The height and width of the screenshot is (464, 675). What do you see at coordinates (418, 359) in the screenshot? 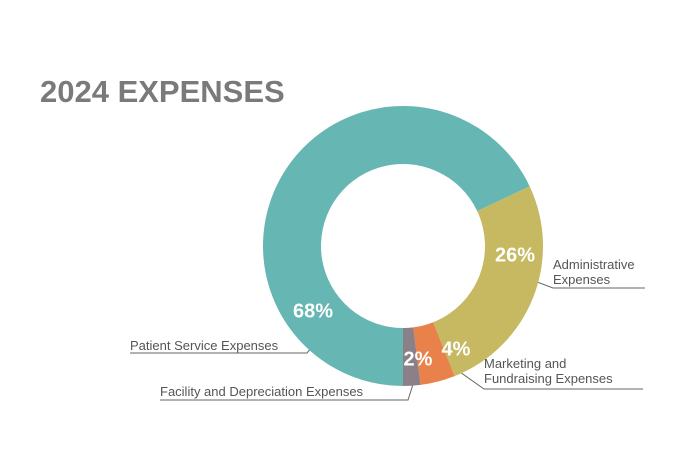
I see `value-label: 2%` at bounding box center [418, 359].